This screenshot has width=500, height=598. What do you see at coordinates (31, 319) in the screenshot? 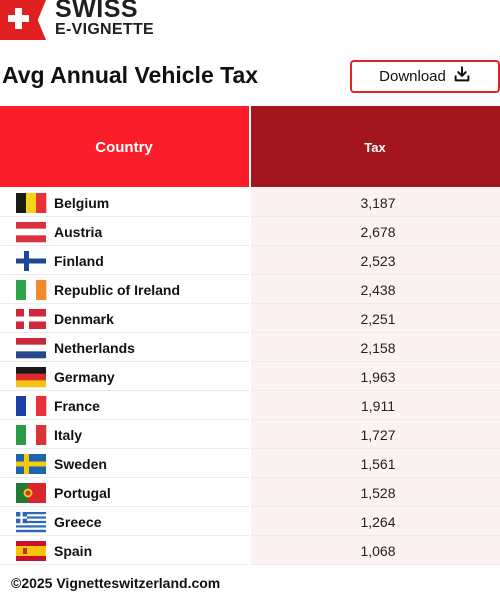
I see `denmark-flag-icon` at bounding box center [31, 319].